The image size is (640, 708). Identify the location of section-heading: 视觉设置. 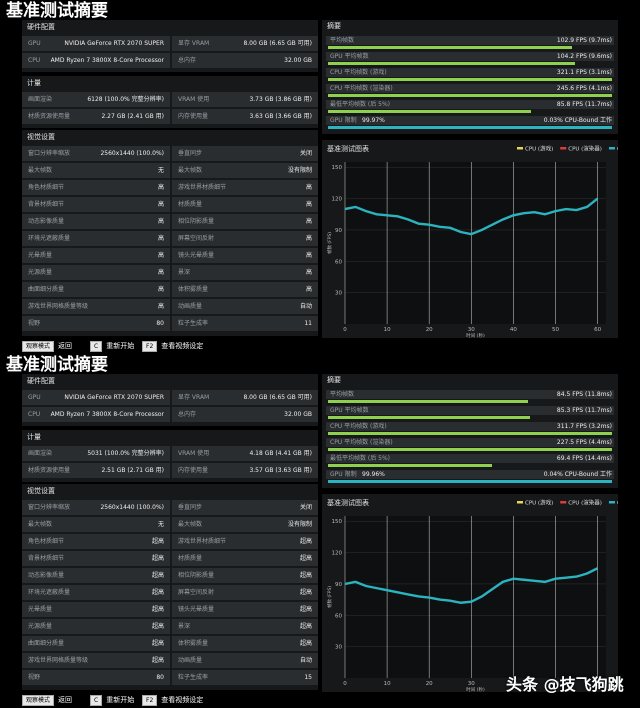
(41, 137).